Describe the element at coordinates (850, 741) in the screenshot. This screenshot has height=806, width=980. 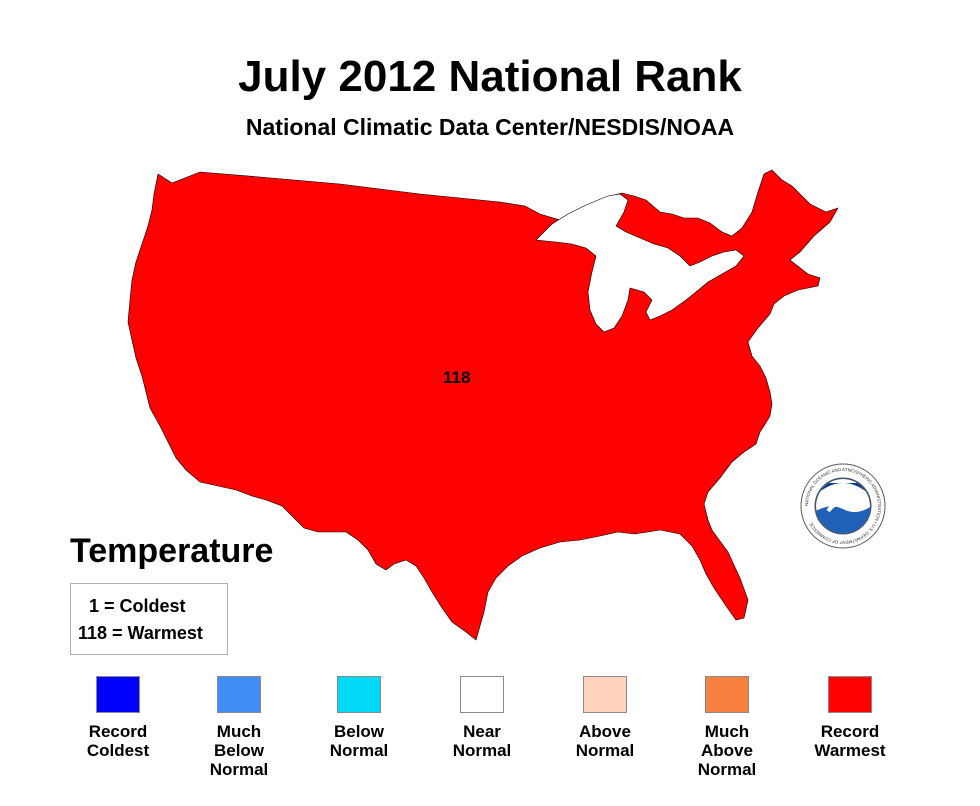
I see `legend-label: Record Warmest` at that location.